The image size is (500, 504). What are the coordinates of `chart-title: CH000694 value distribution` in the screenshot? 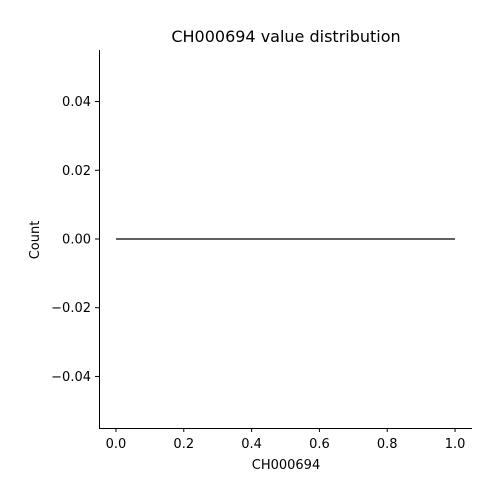 It's located at (285, 36).